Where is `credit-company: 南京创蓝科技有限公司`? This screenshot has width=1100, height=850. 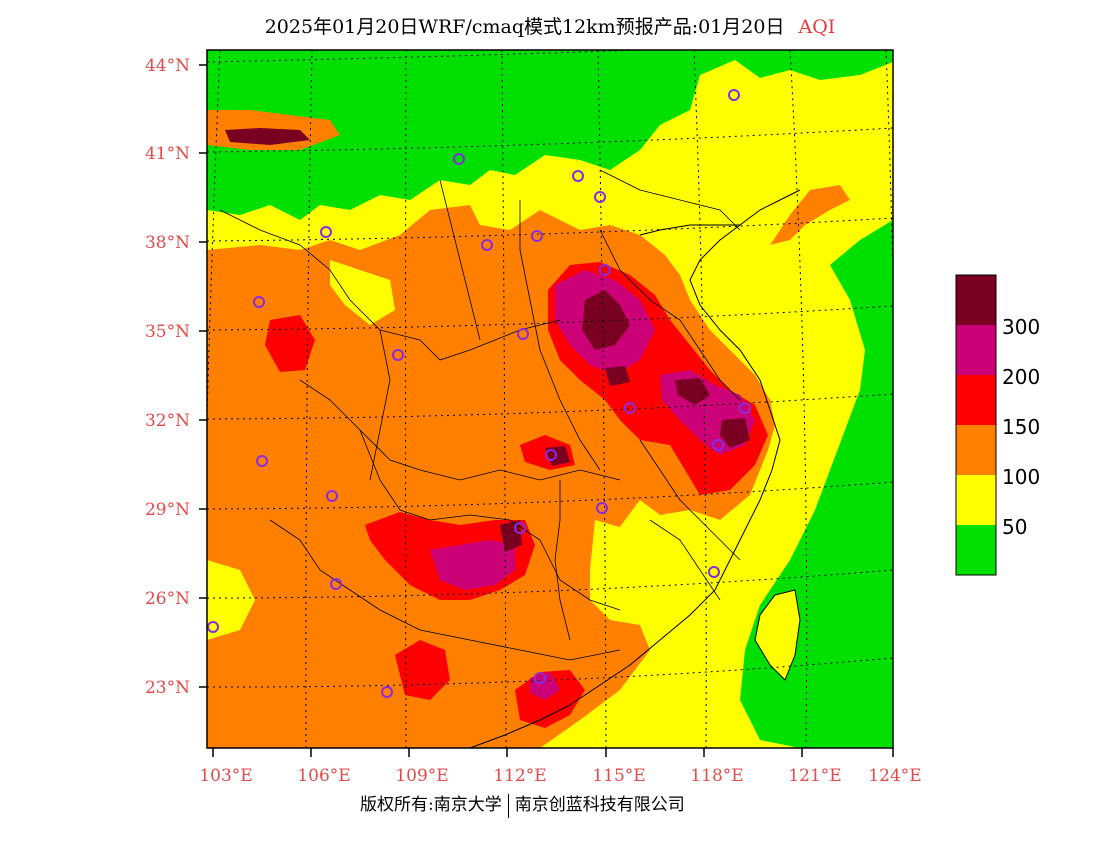 credit-company: 南京创蓝科技有限公司 is located at coordinates (599, 805).